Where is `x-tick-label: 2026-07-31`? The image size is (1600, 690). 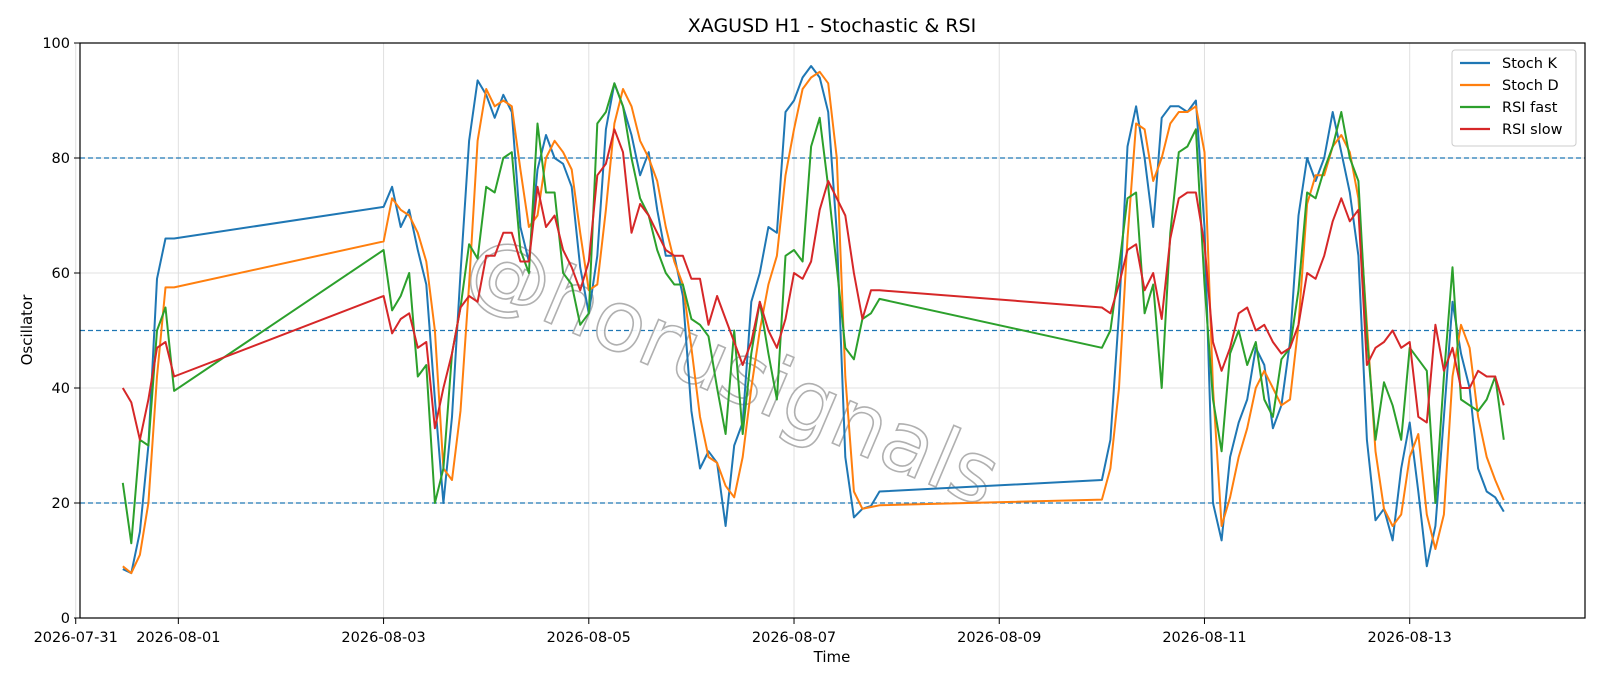
x-tick-label: 2026-07-31 is located at coordinates (76, 638).